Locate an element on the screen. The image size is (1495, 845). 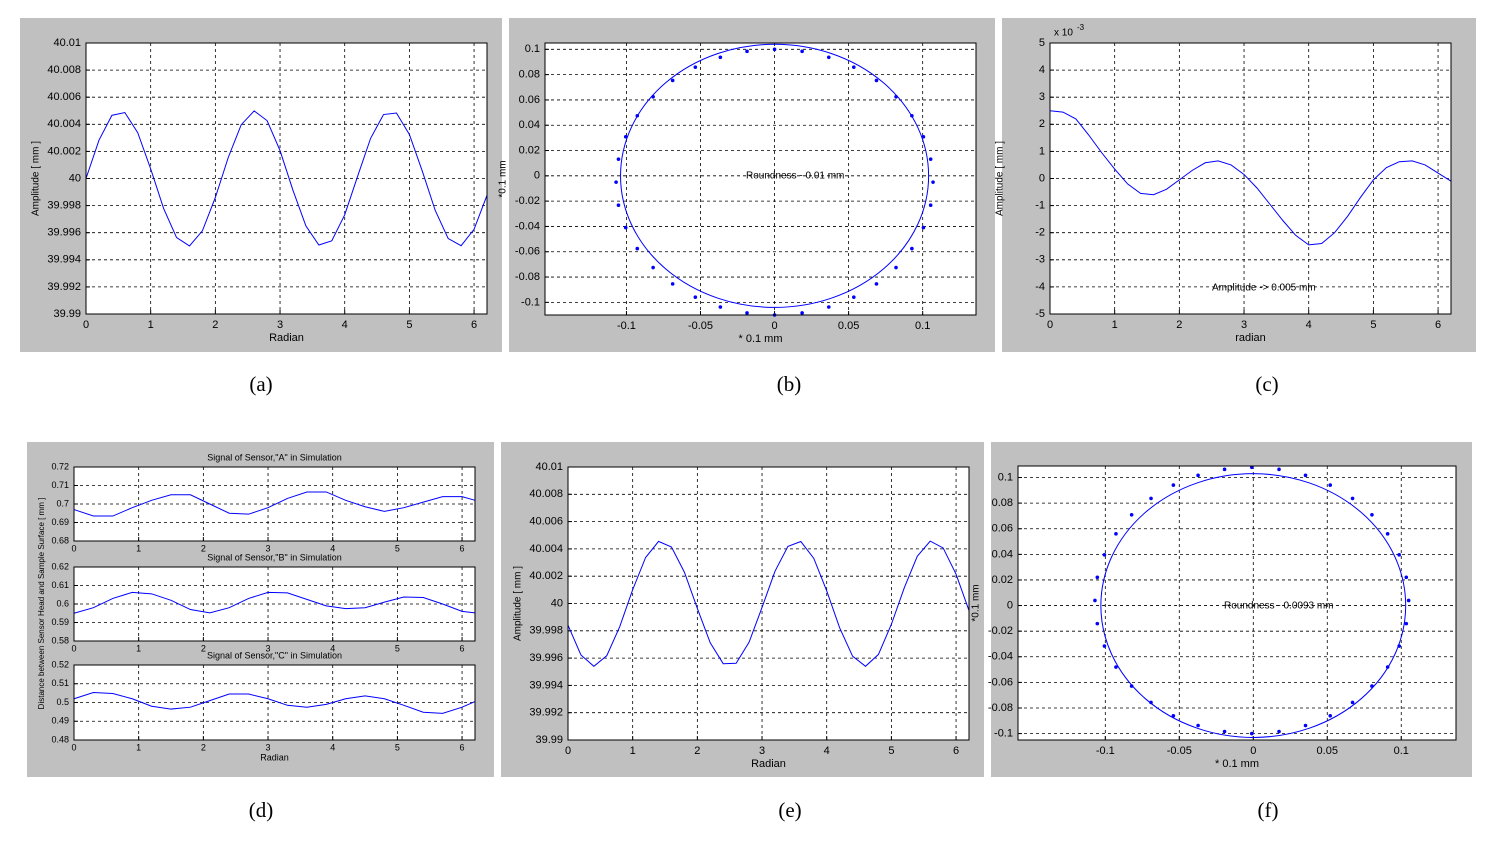
caption: (b) is located at coordinates (789, 384).